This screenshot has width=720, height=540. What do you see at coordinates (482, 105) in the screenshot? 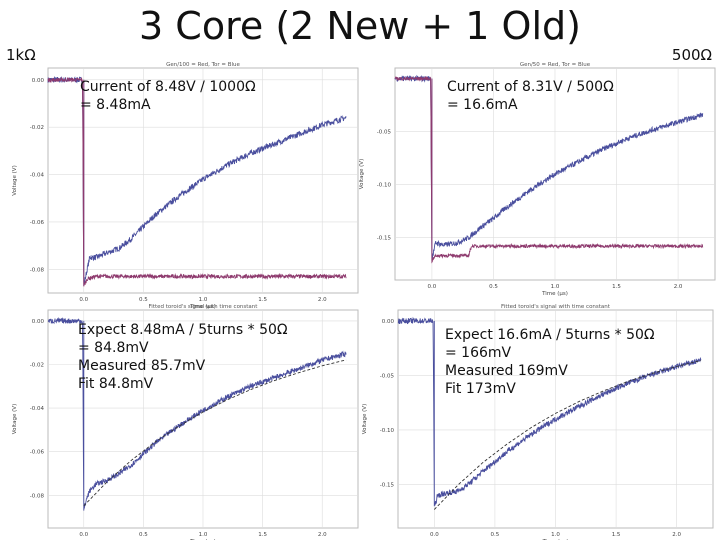
I see `note-line: = 16.6mA` at bounding box center [482, 105].